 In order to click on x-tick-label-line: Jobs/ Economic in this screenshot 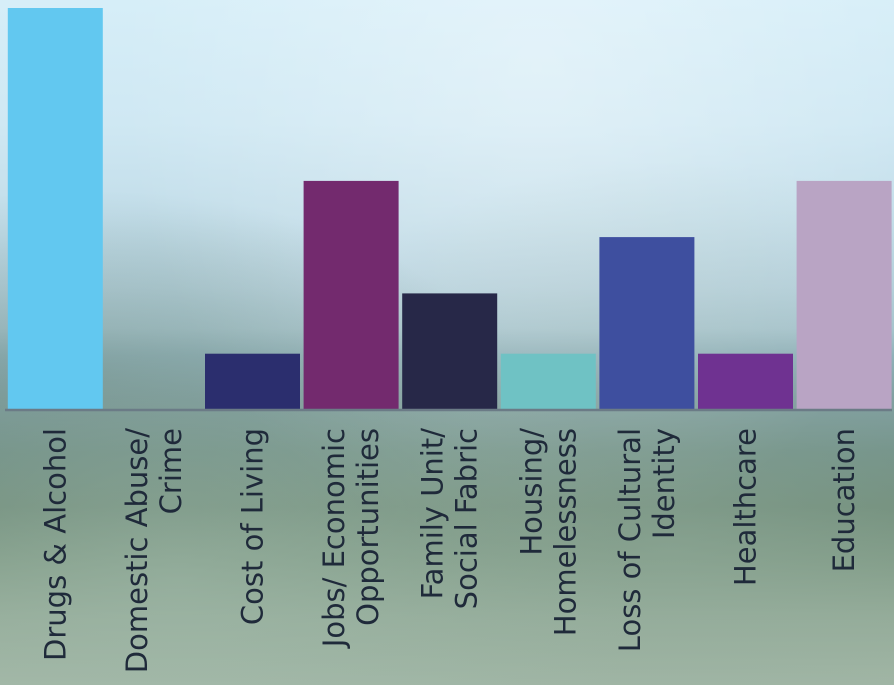, I will do `click(334, 538)`.